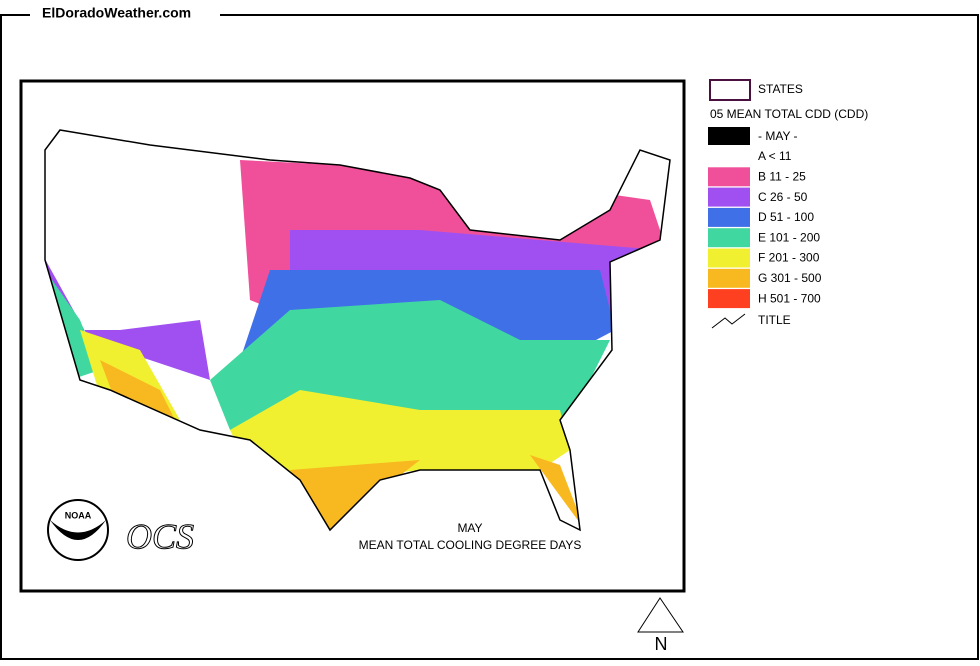 This screenshot has width=980, height=666. Describe the element at coordinates (775, 156) in the screenshot. I see `legend-label: A < 11` at that location.